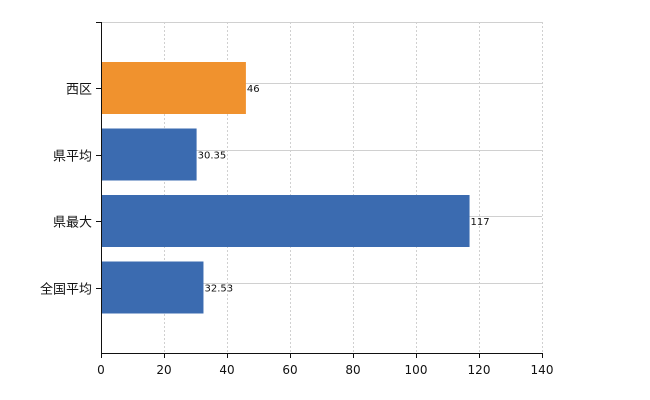 The width and height of the screenshot is (650, 400). I want to click on data-label: 46, so click(253, 89).